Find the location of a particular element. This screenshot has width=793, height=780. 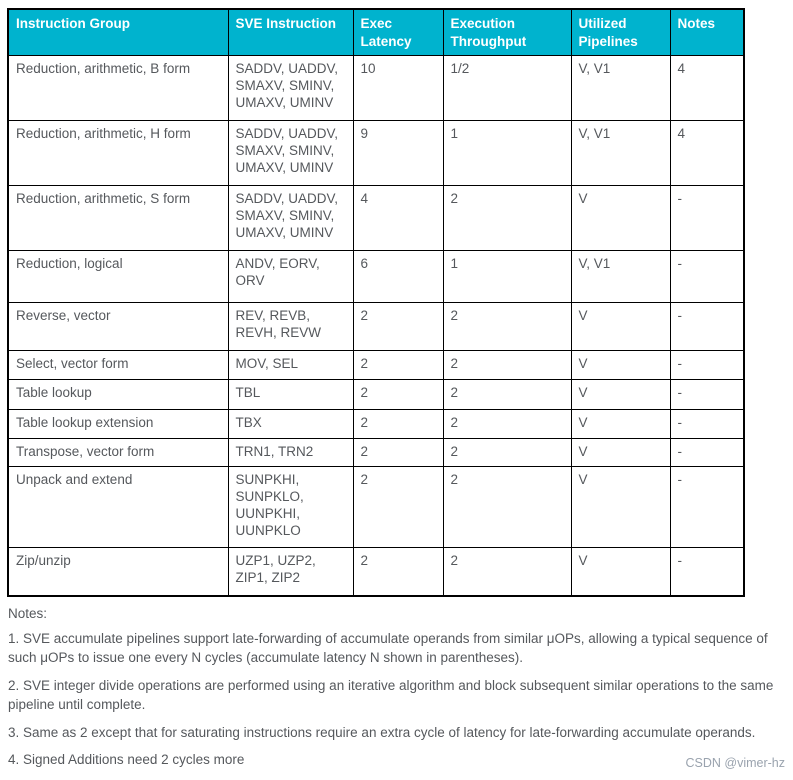

cell-sve-instruction: TBL is located at coordinates (290, 395).